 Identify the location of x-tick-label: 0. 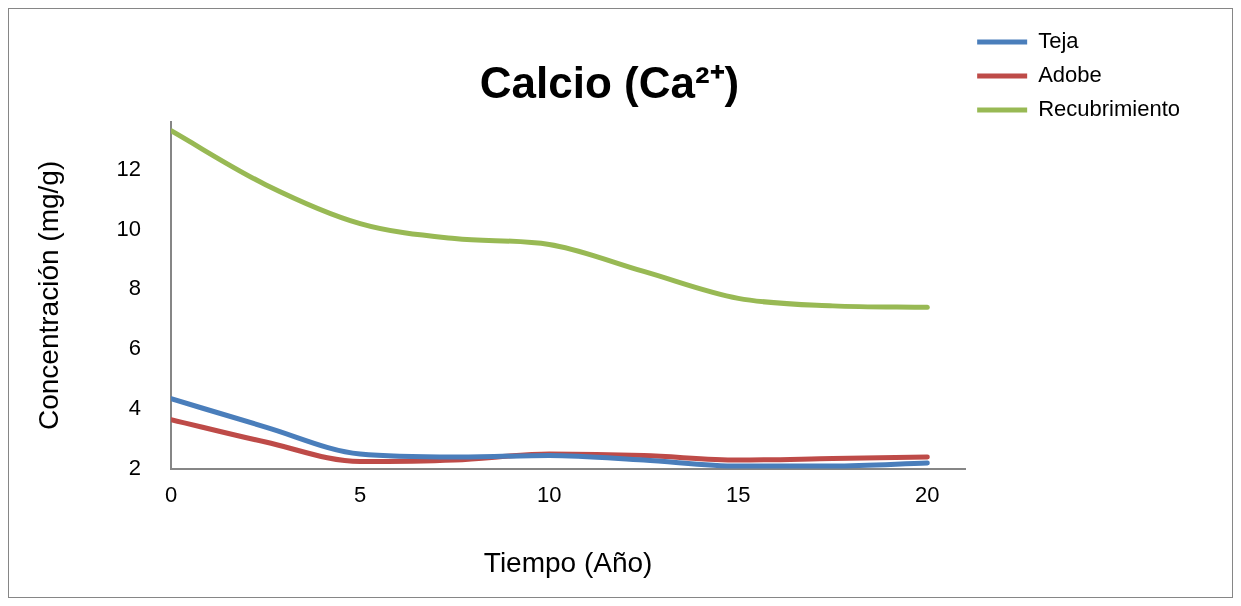
(171, 495).